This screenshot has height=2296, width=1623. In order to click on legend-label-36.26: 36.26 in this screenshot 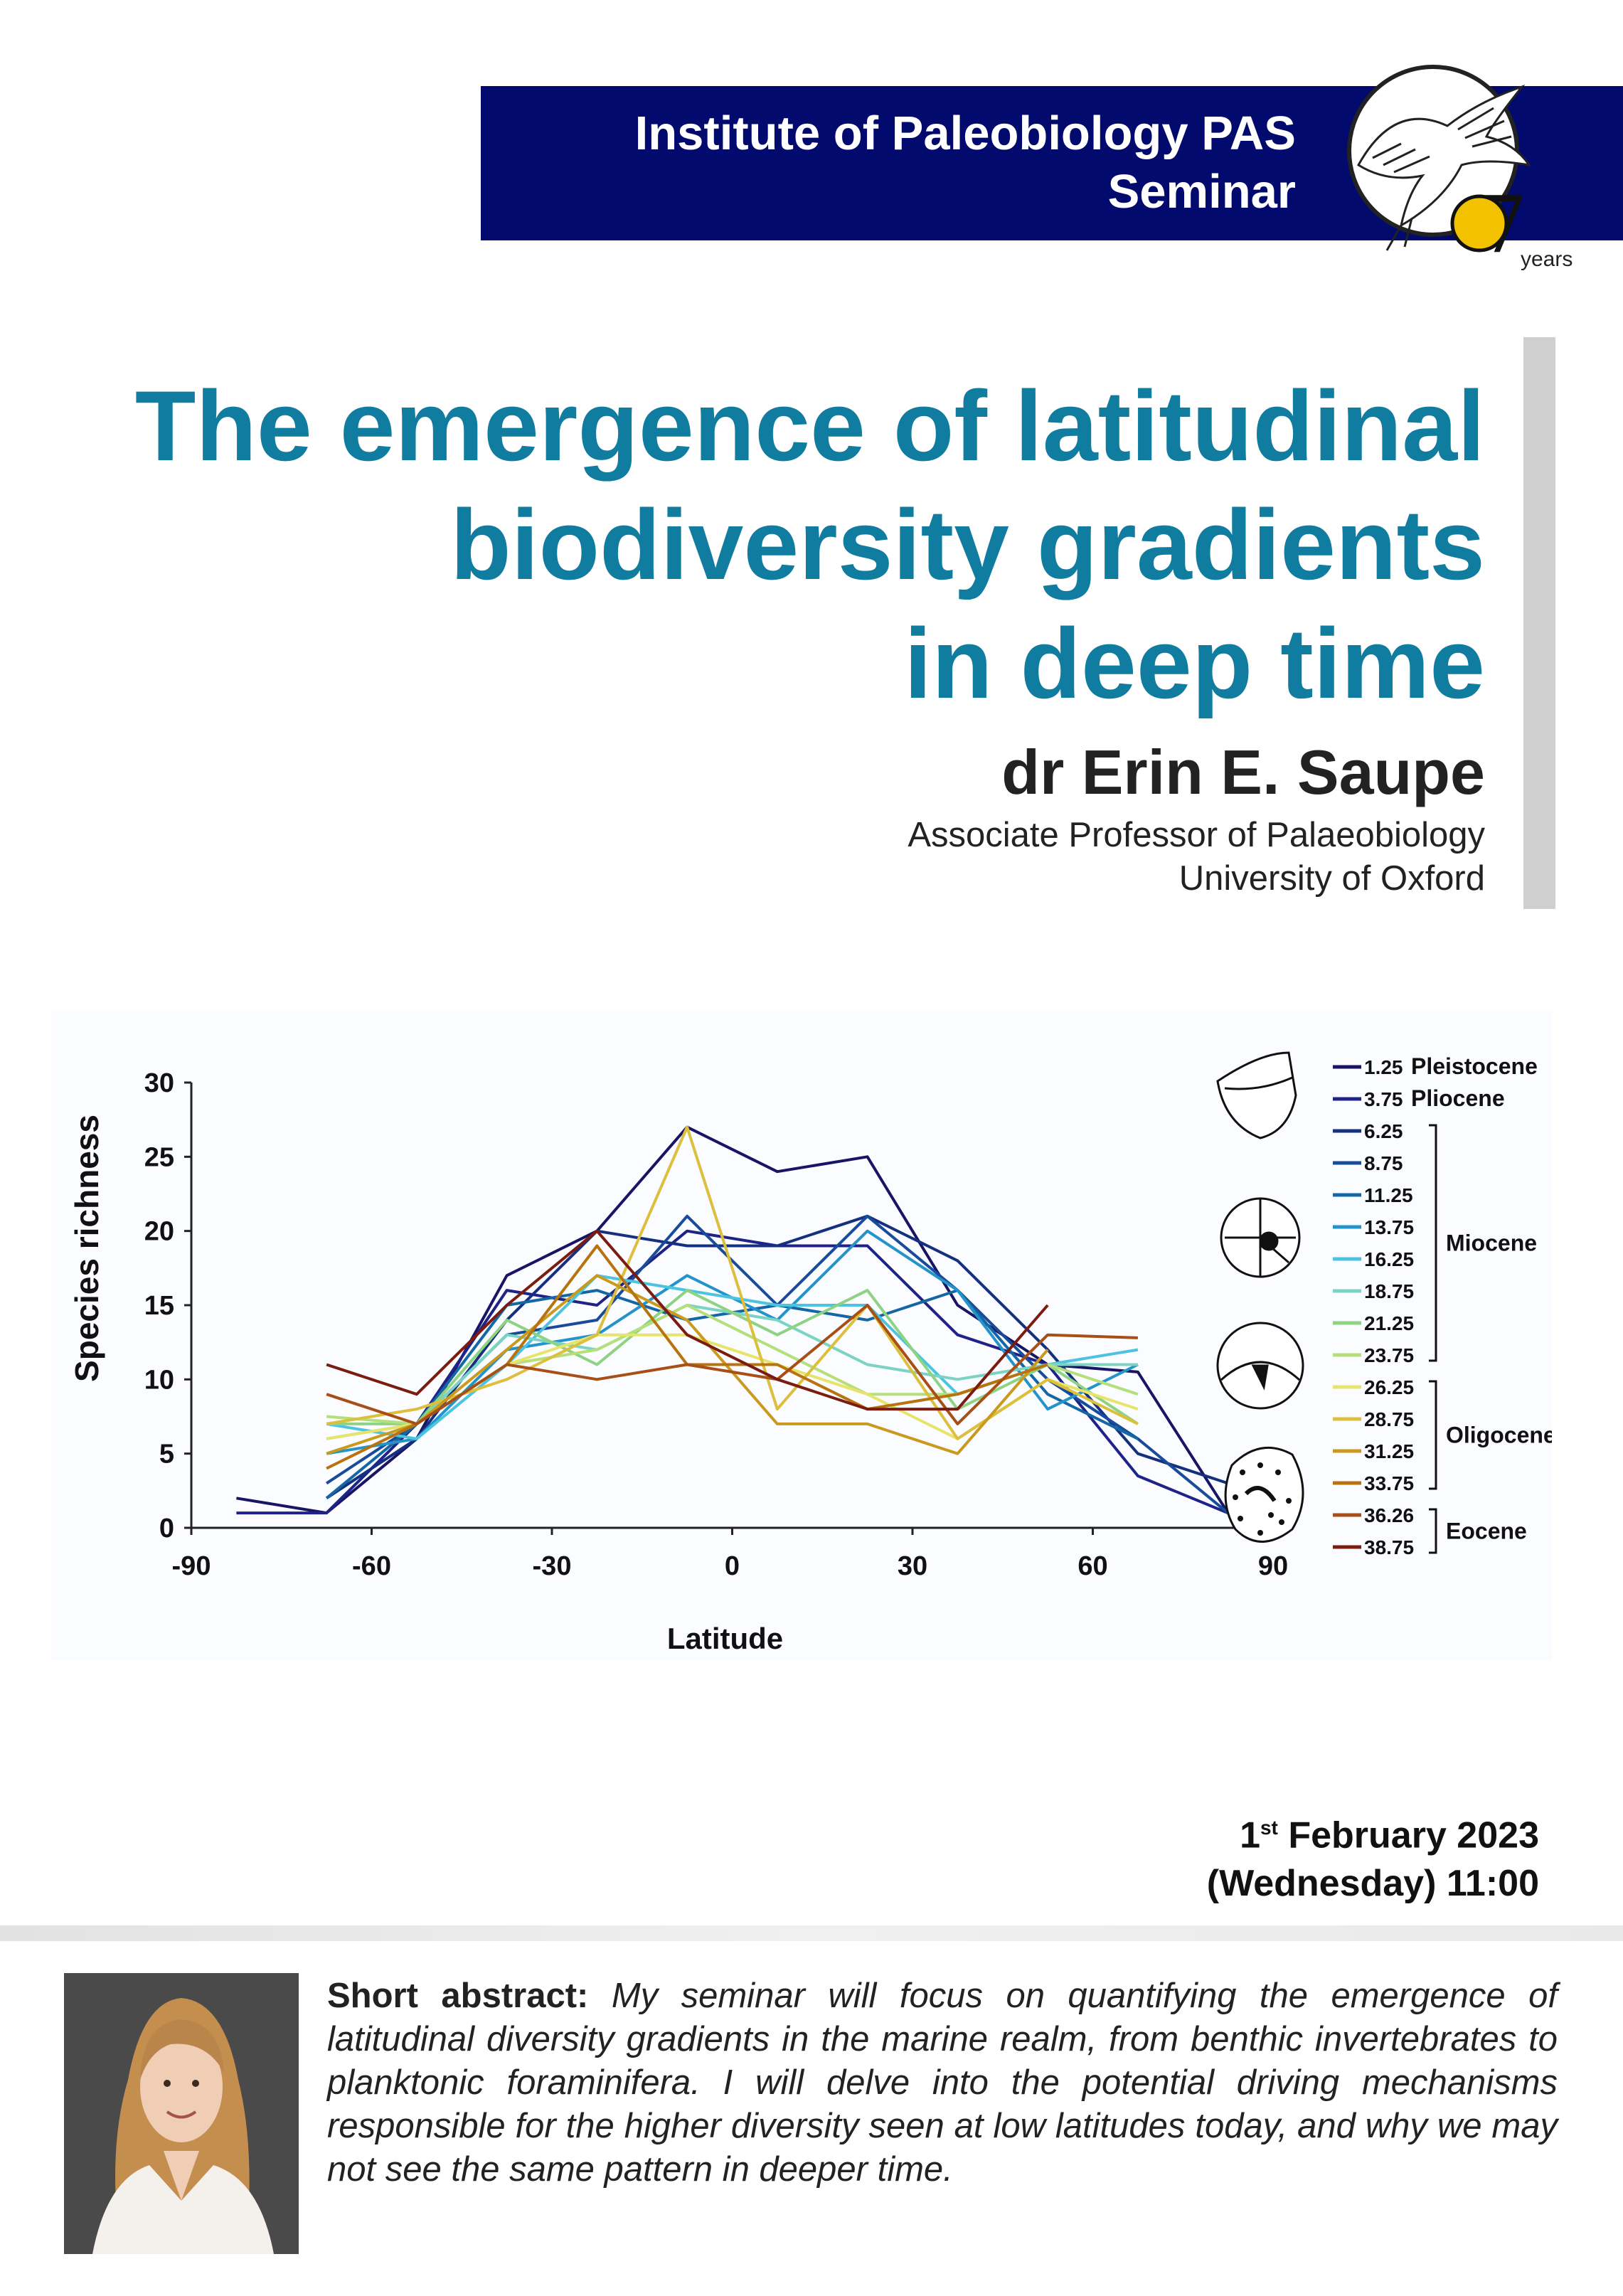, I will do `click(1389, 1515)`.